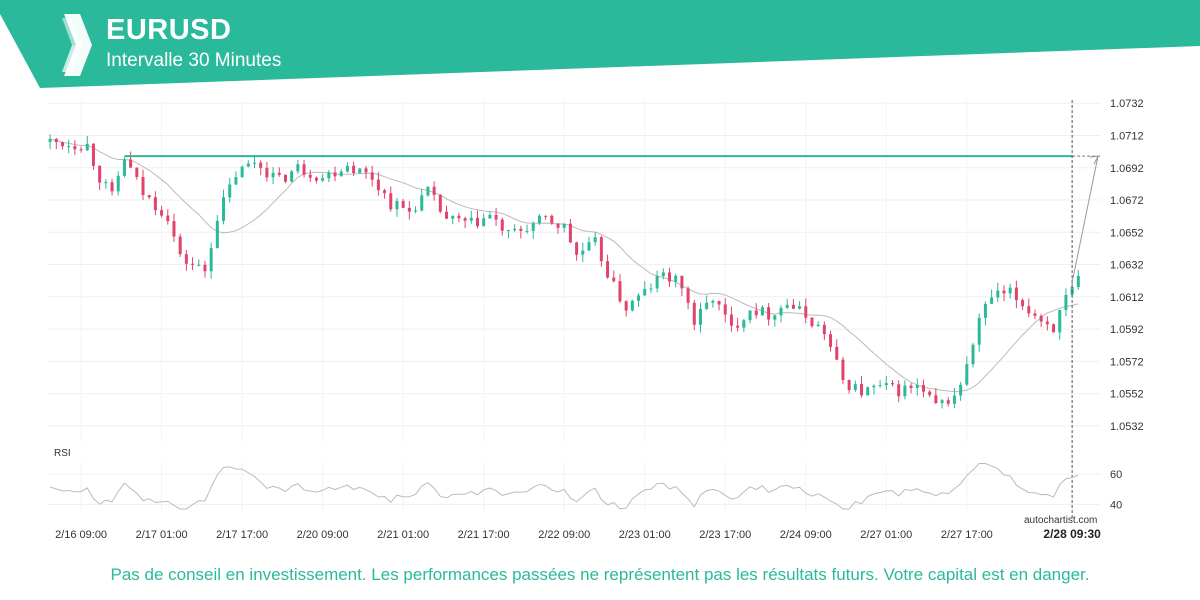 The height and width of the screenshot is (600, 1200). I want to click on symbol-title: EURUSD, so click(169, 30).